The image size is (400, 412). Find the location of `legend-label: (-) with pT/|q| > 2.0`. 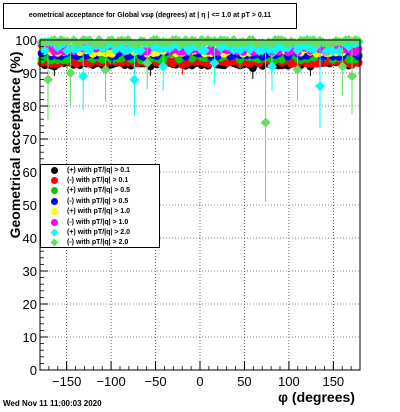

legend-label: (-) with pT/|q| > 2.0 is located at coordinates (98, 243).